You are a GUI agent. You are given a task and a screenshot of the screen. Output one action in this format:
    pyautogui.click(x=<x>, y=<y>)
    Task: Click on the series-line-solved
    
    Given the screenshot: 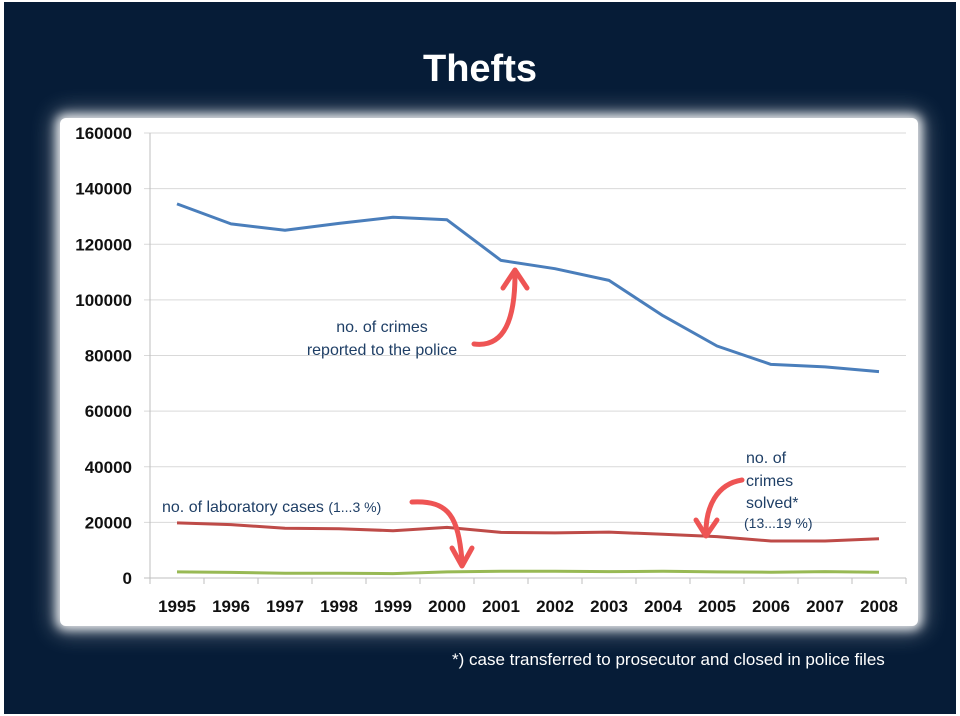 What is the action you would take?
    pyautogui.click(x=528, y=532)
    